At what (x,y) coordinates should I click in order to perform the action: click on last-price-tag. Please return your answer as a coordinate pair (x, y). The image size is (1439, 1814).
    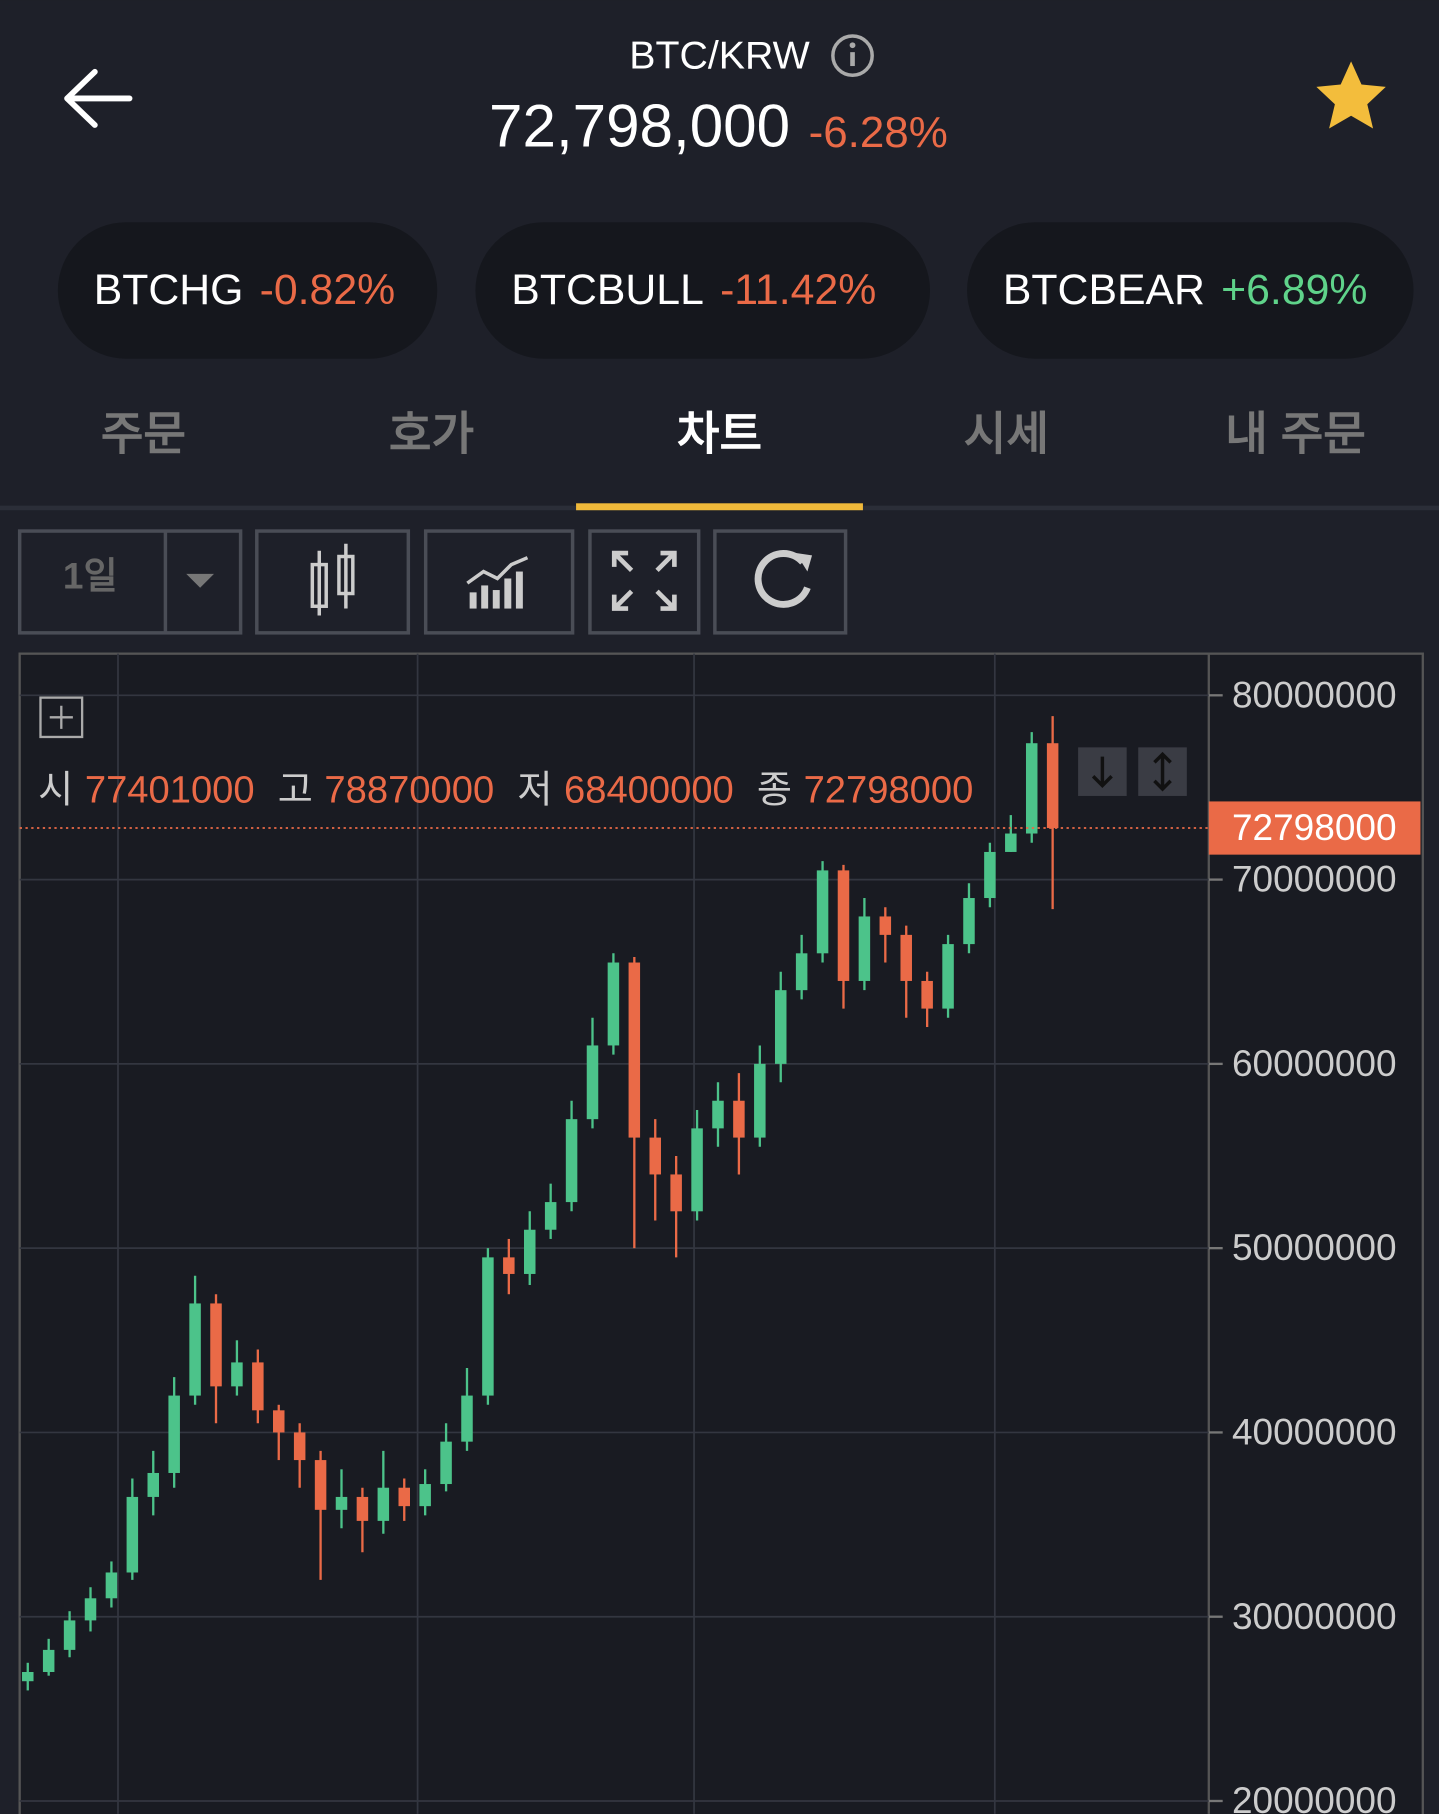
    Looking at the image, I should click on (1314, 828).